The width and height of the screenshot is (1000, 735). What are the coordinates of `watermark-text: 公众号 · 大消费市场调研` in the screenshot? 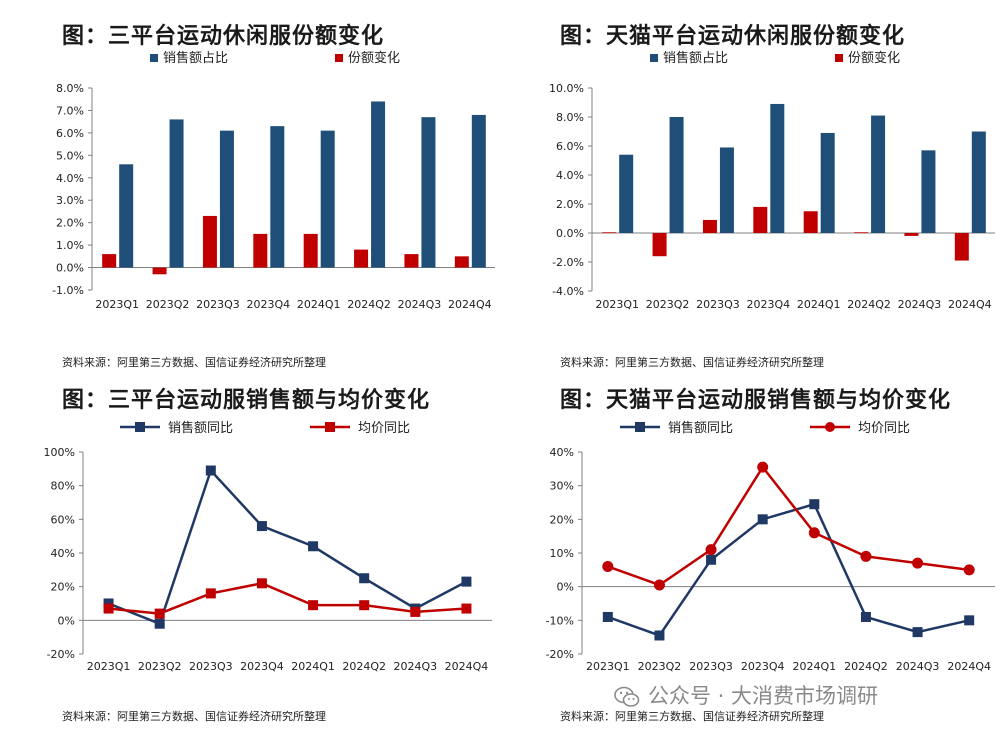 It's located at (763, 696).